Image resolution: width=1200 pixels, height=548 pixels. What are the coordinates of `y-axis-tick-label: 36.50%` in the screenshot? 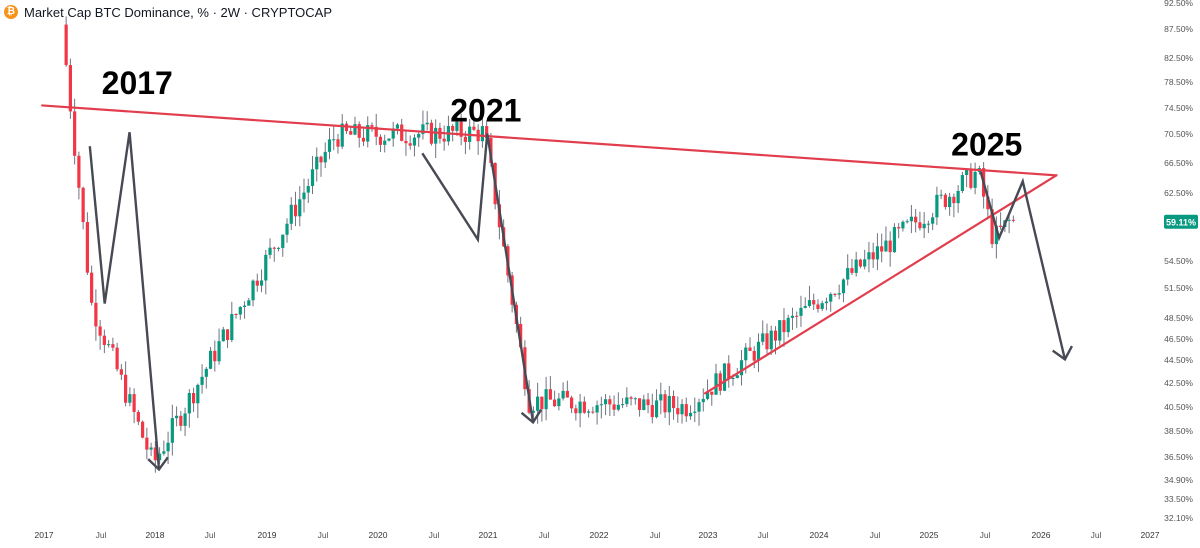 It's located at (1178, 457).